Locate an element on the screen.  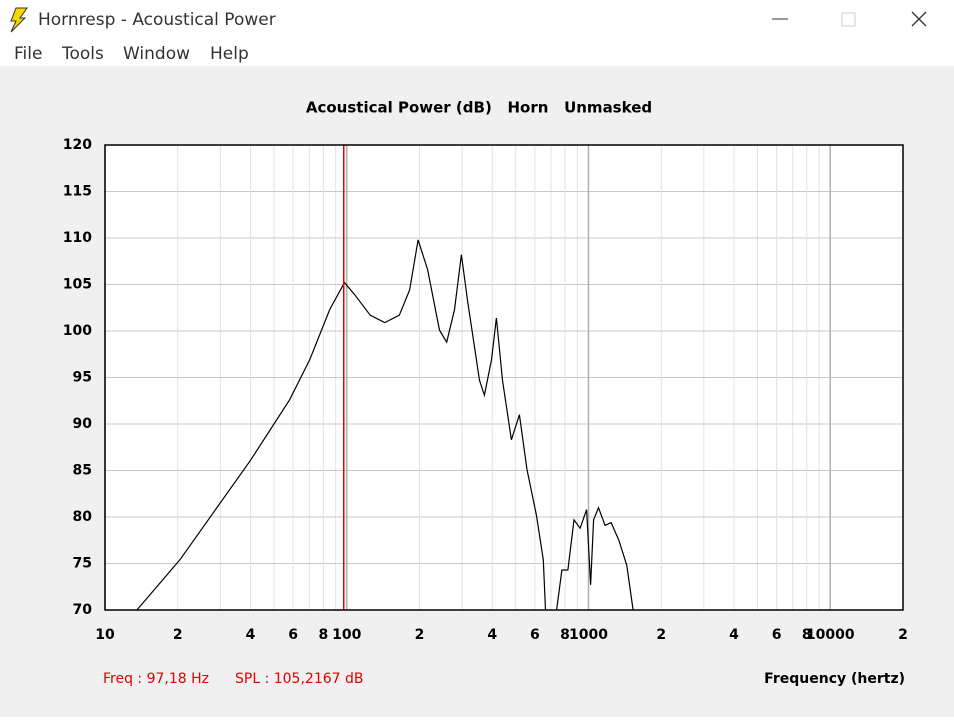
y-tick-label: 70 is located at coordinates (83, 610).